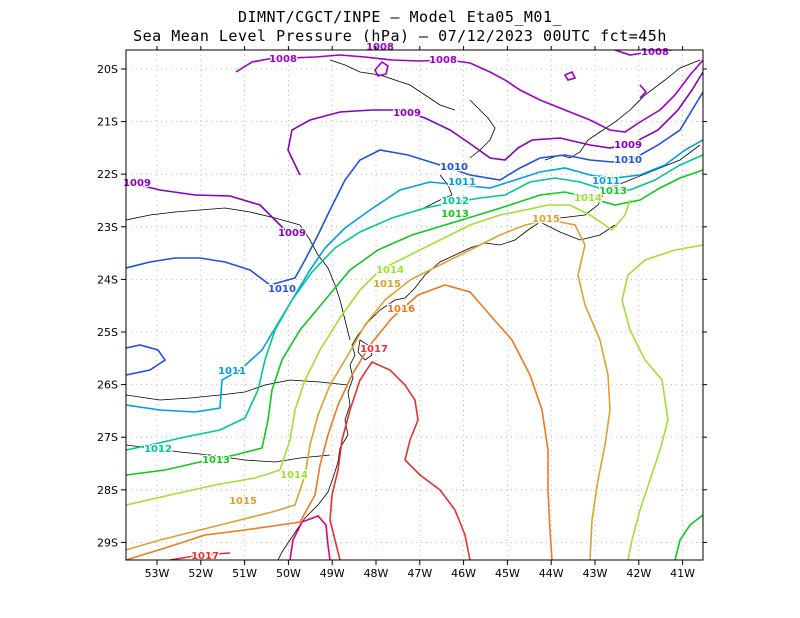  What do you see at coordinates (107, 437) in the screenshot?
I see `lat-tick-label: 27S` at bounding box center [107, 437].